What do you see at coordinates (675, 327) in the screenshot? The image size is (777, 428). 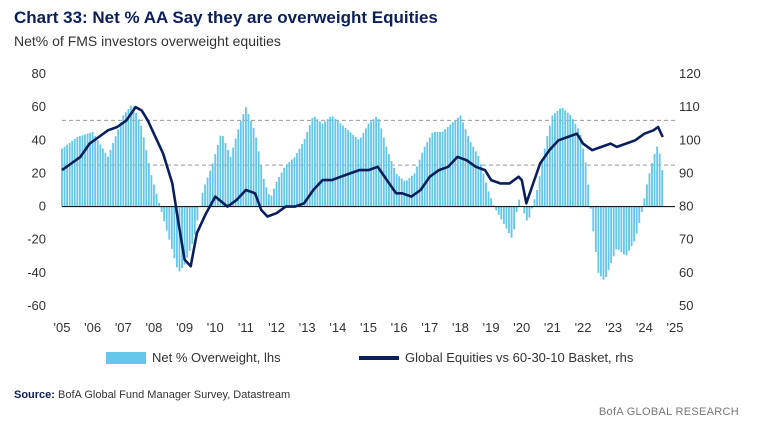 I see `x-tick-2025: '25` at bounding box center [675, 327].